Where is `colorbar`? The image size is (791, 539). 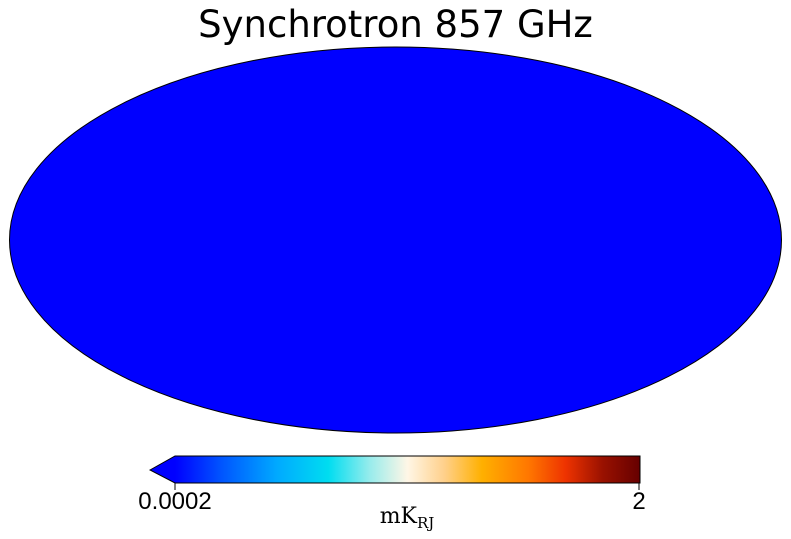
colorbar is located at coordinates (407, 469).